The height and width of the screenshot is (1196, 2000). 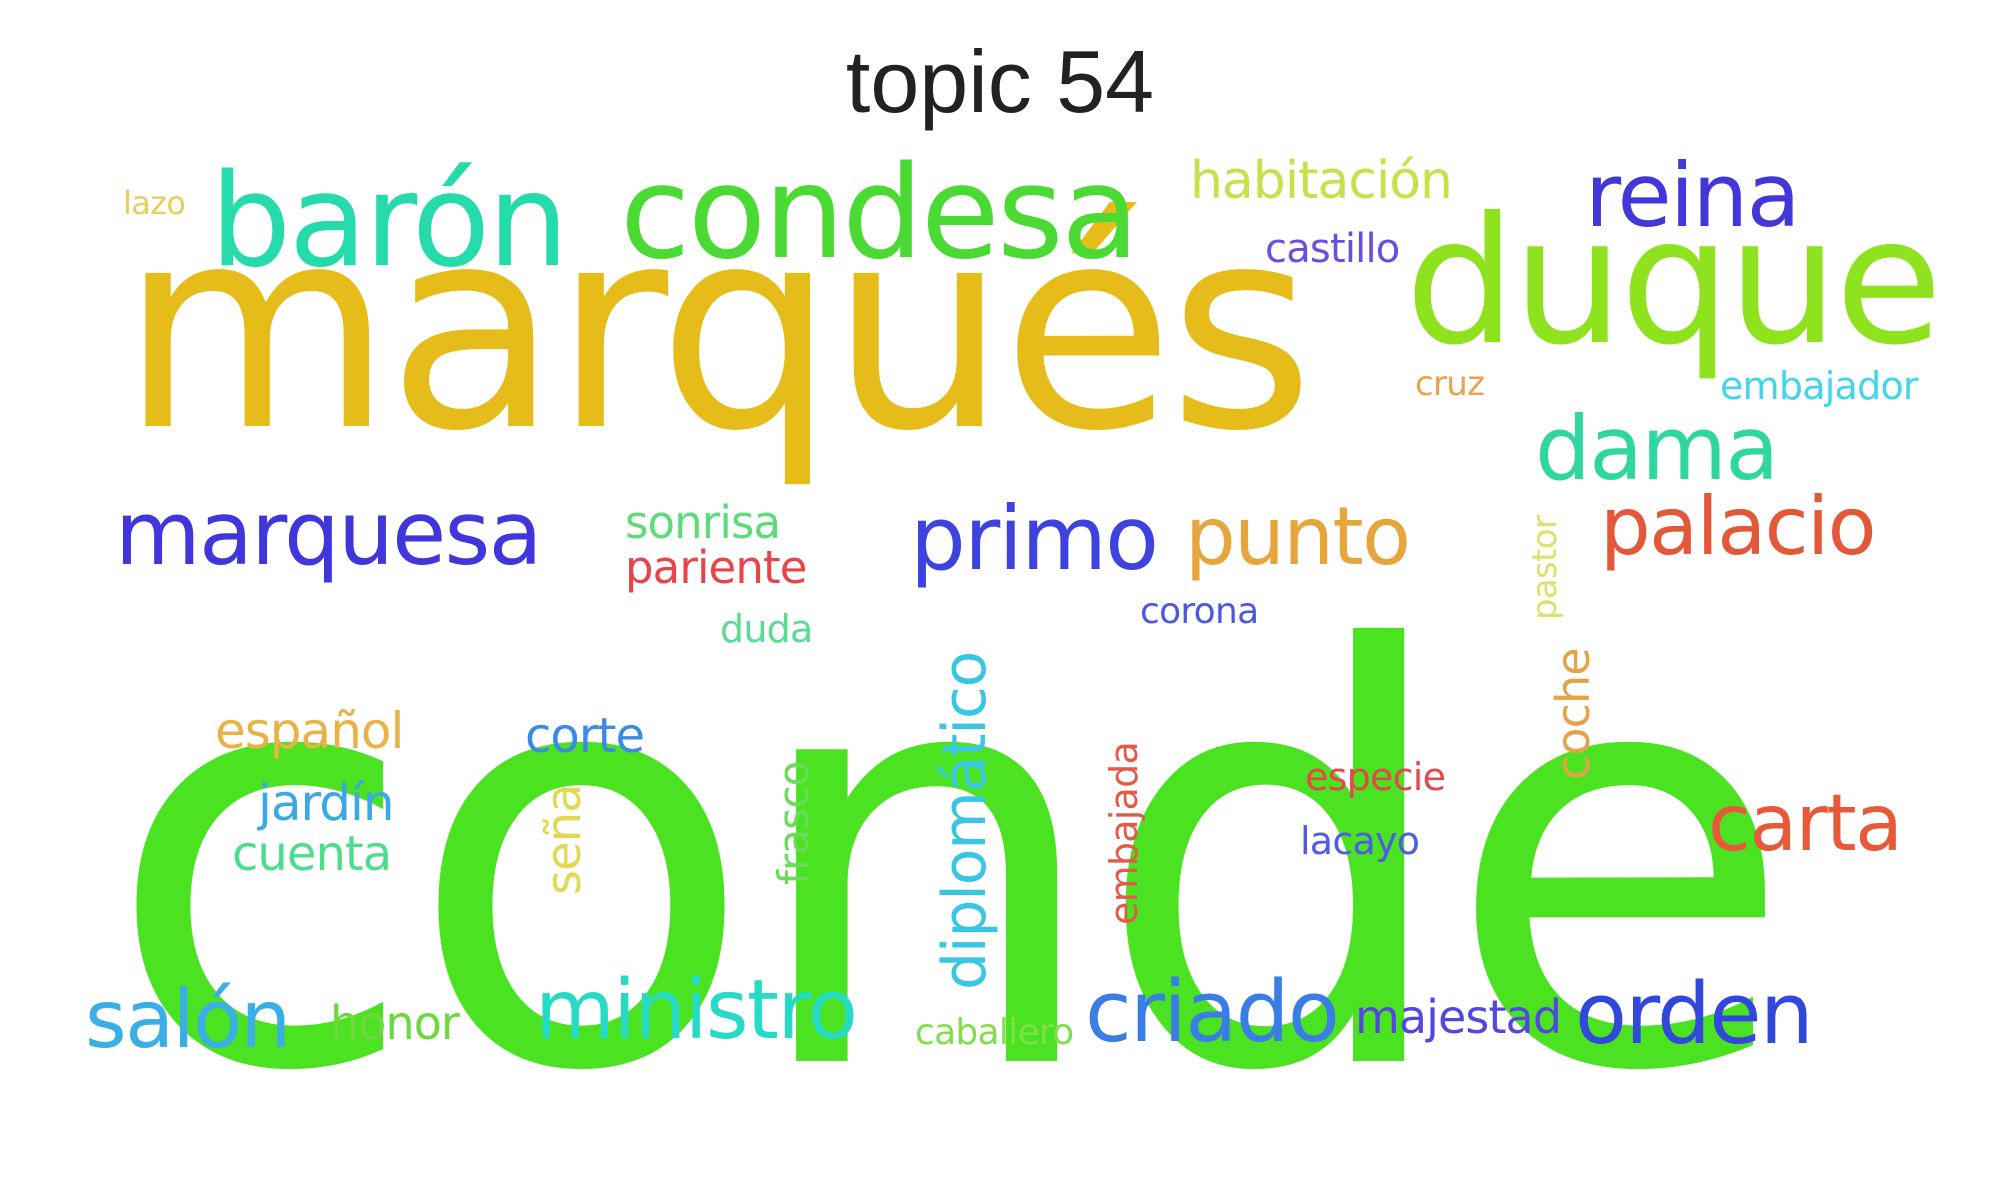 What do you see at coordinates (1694, 1014) in the screenshot?
I see `word-15: orden` at bounding box center [1694, 1014].